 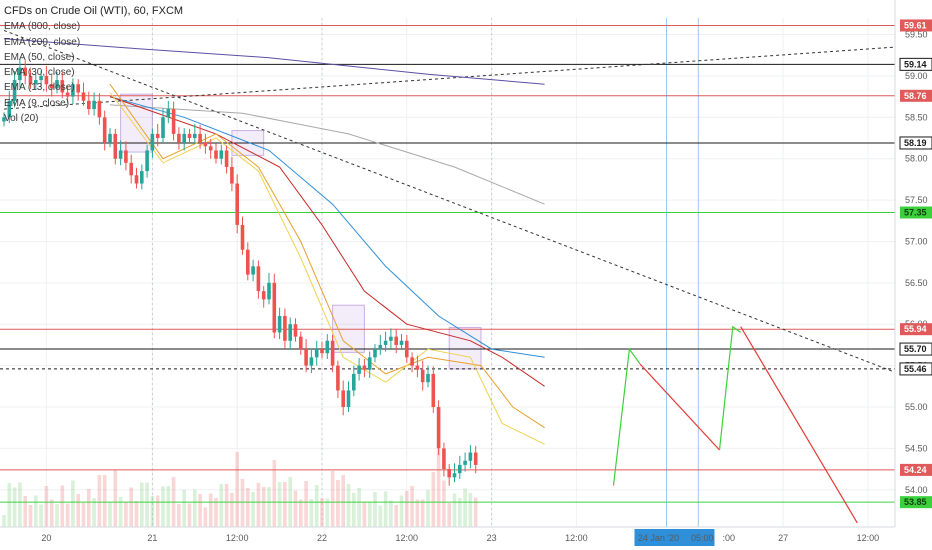 I want to click on legend-ema-30: EMA (30, close), so click(x=39, y=73).